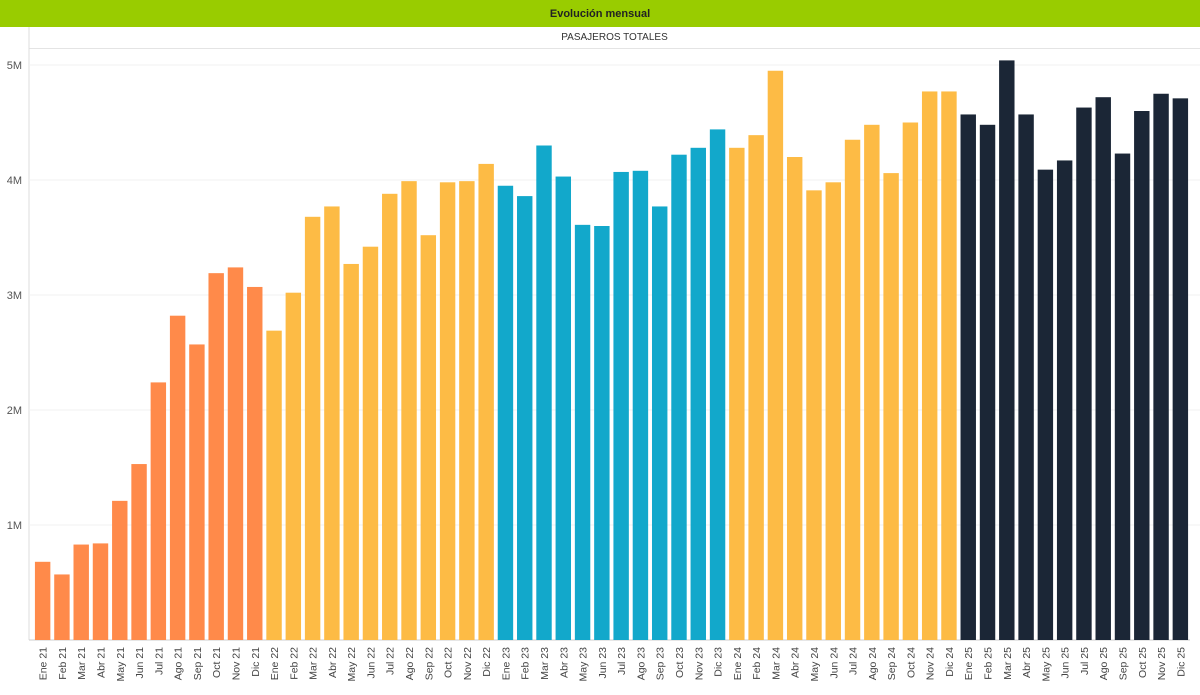  What do you see at coordinates (314, 663) in the screenshot?
I see `x-tick-label: Mar 22` at bounding box center [314, 663].